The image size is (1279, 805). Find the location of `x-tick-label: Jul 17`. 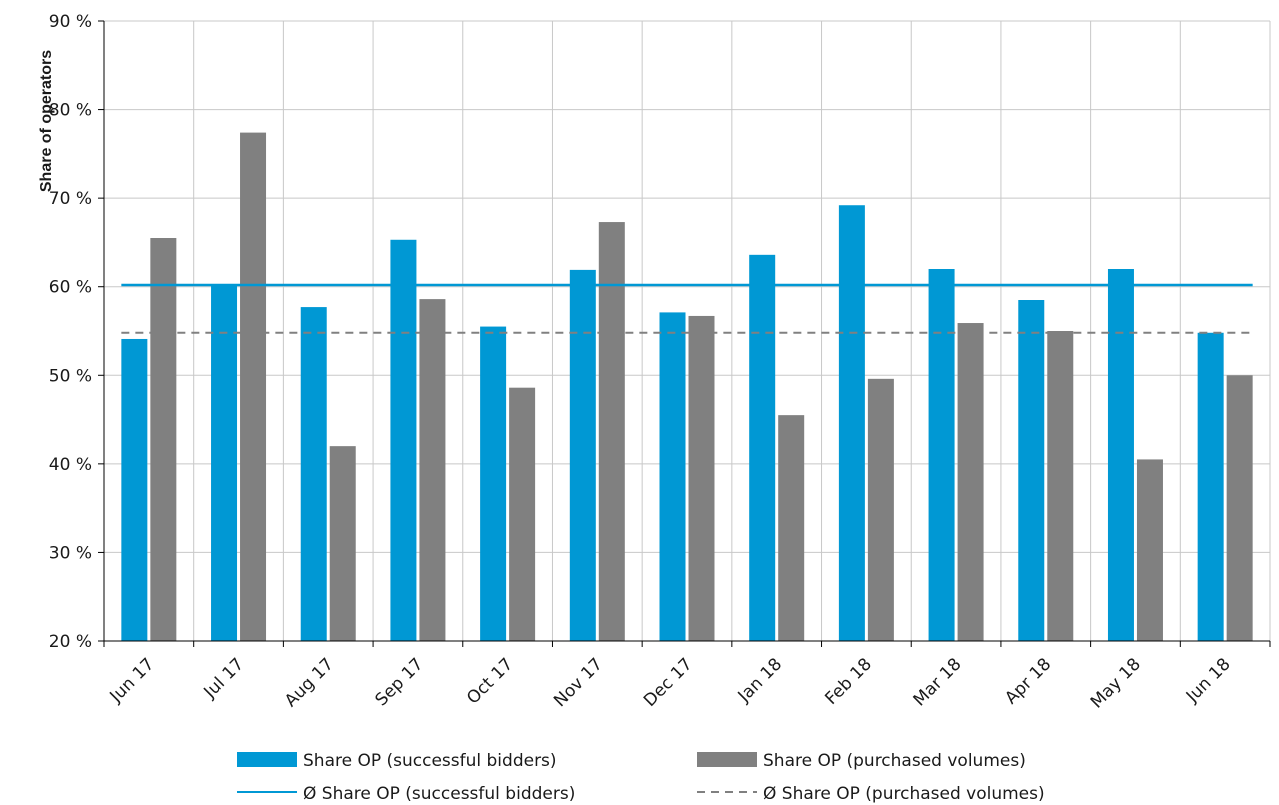

x-tick-label: Jul 17 is located at coordinates (224, 678).